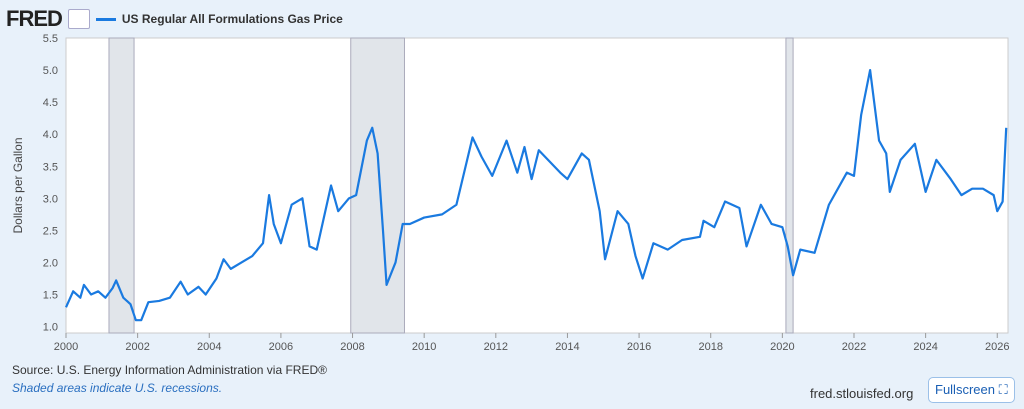 This screenshot has height=409, width=1024. What do you see at coordinates (862, 393) in the screenshot?
I see `site-link: fred.stlouisfed.org` at bounding box center [862, 393].